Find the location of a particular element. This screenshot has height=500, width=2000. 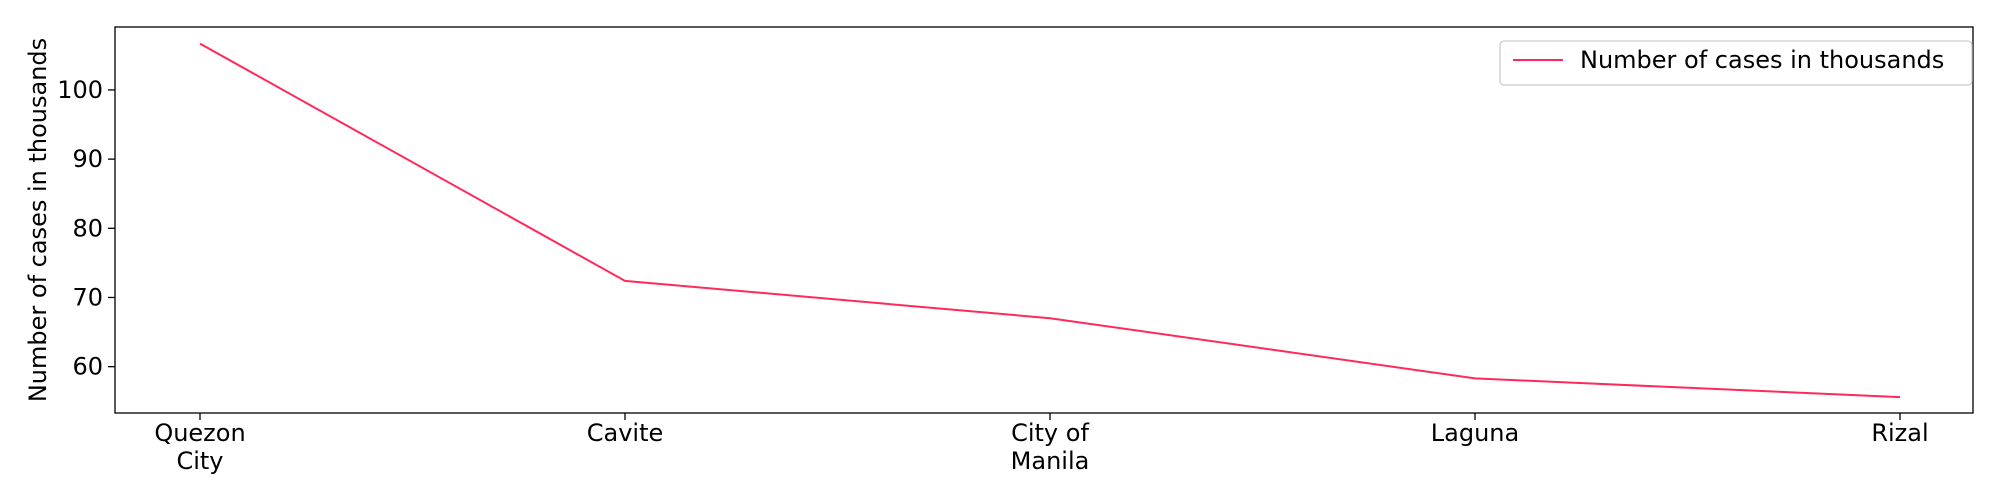

x-tick-label: Laguna is located at coordinates (1475, 433).